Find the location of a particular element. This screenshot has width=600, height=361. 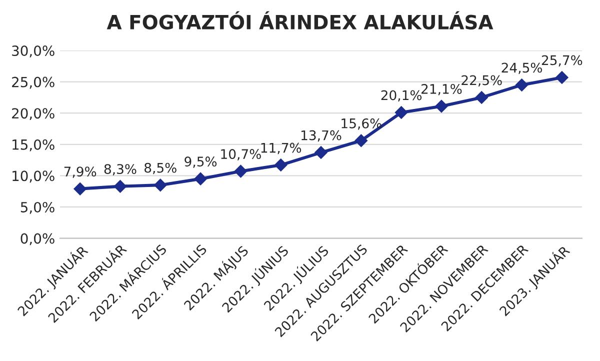

data-label: 8,3% is located at coordinates (120, 170).